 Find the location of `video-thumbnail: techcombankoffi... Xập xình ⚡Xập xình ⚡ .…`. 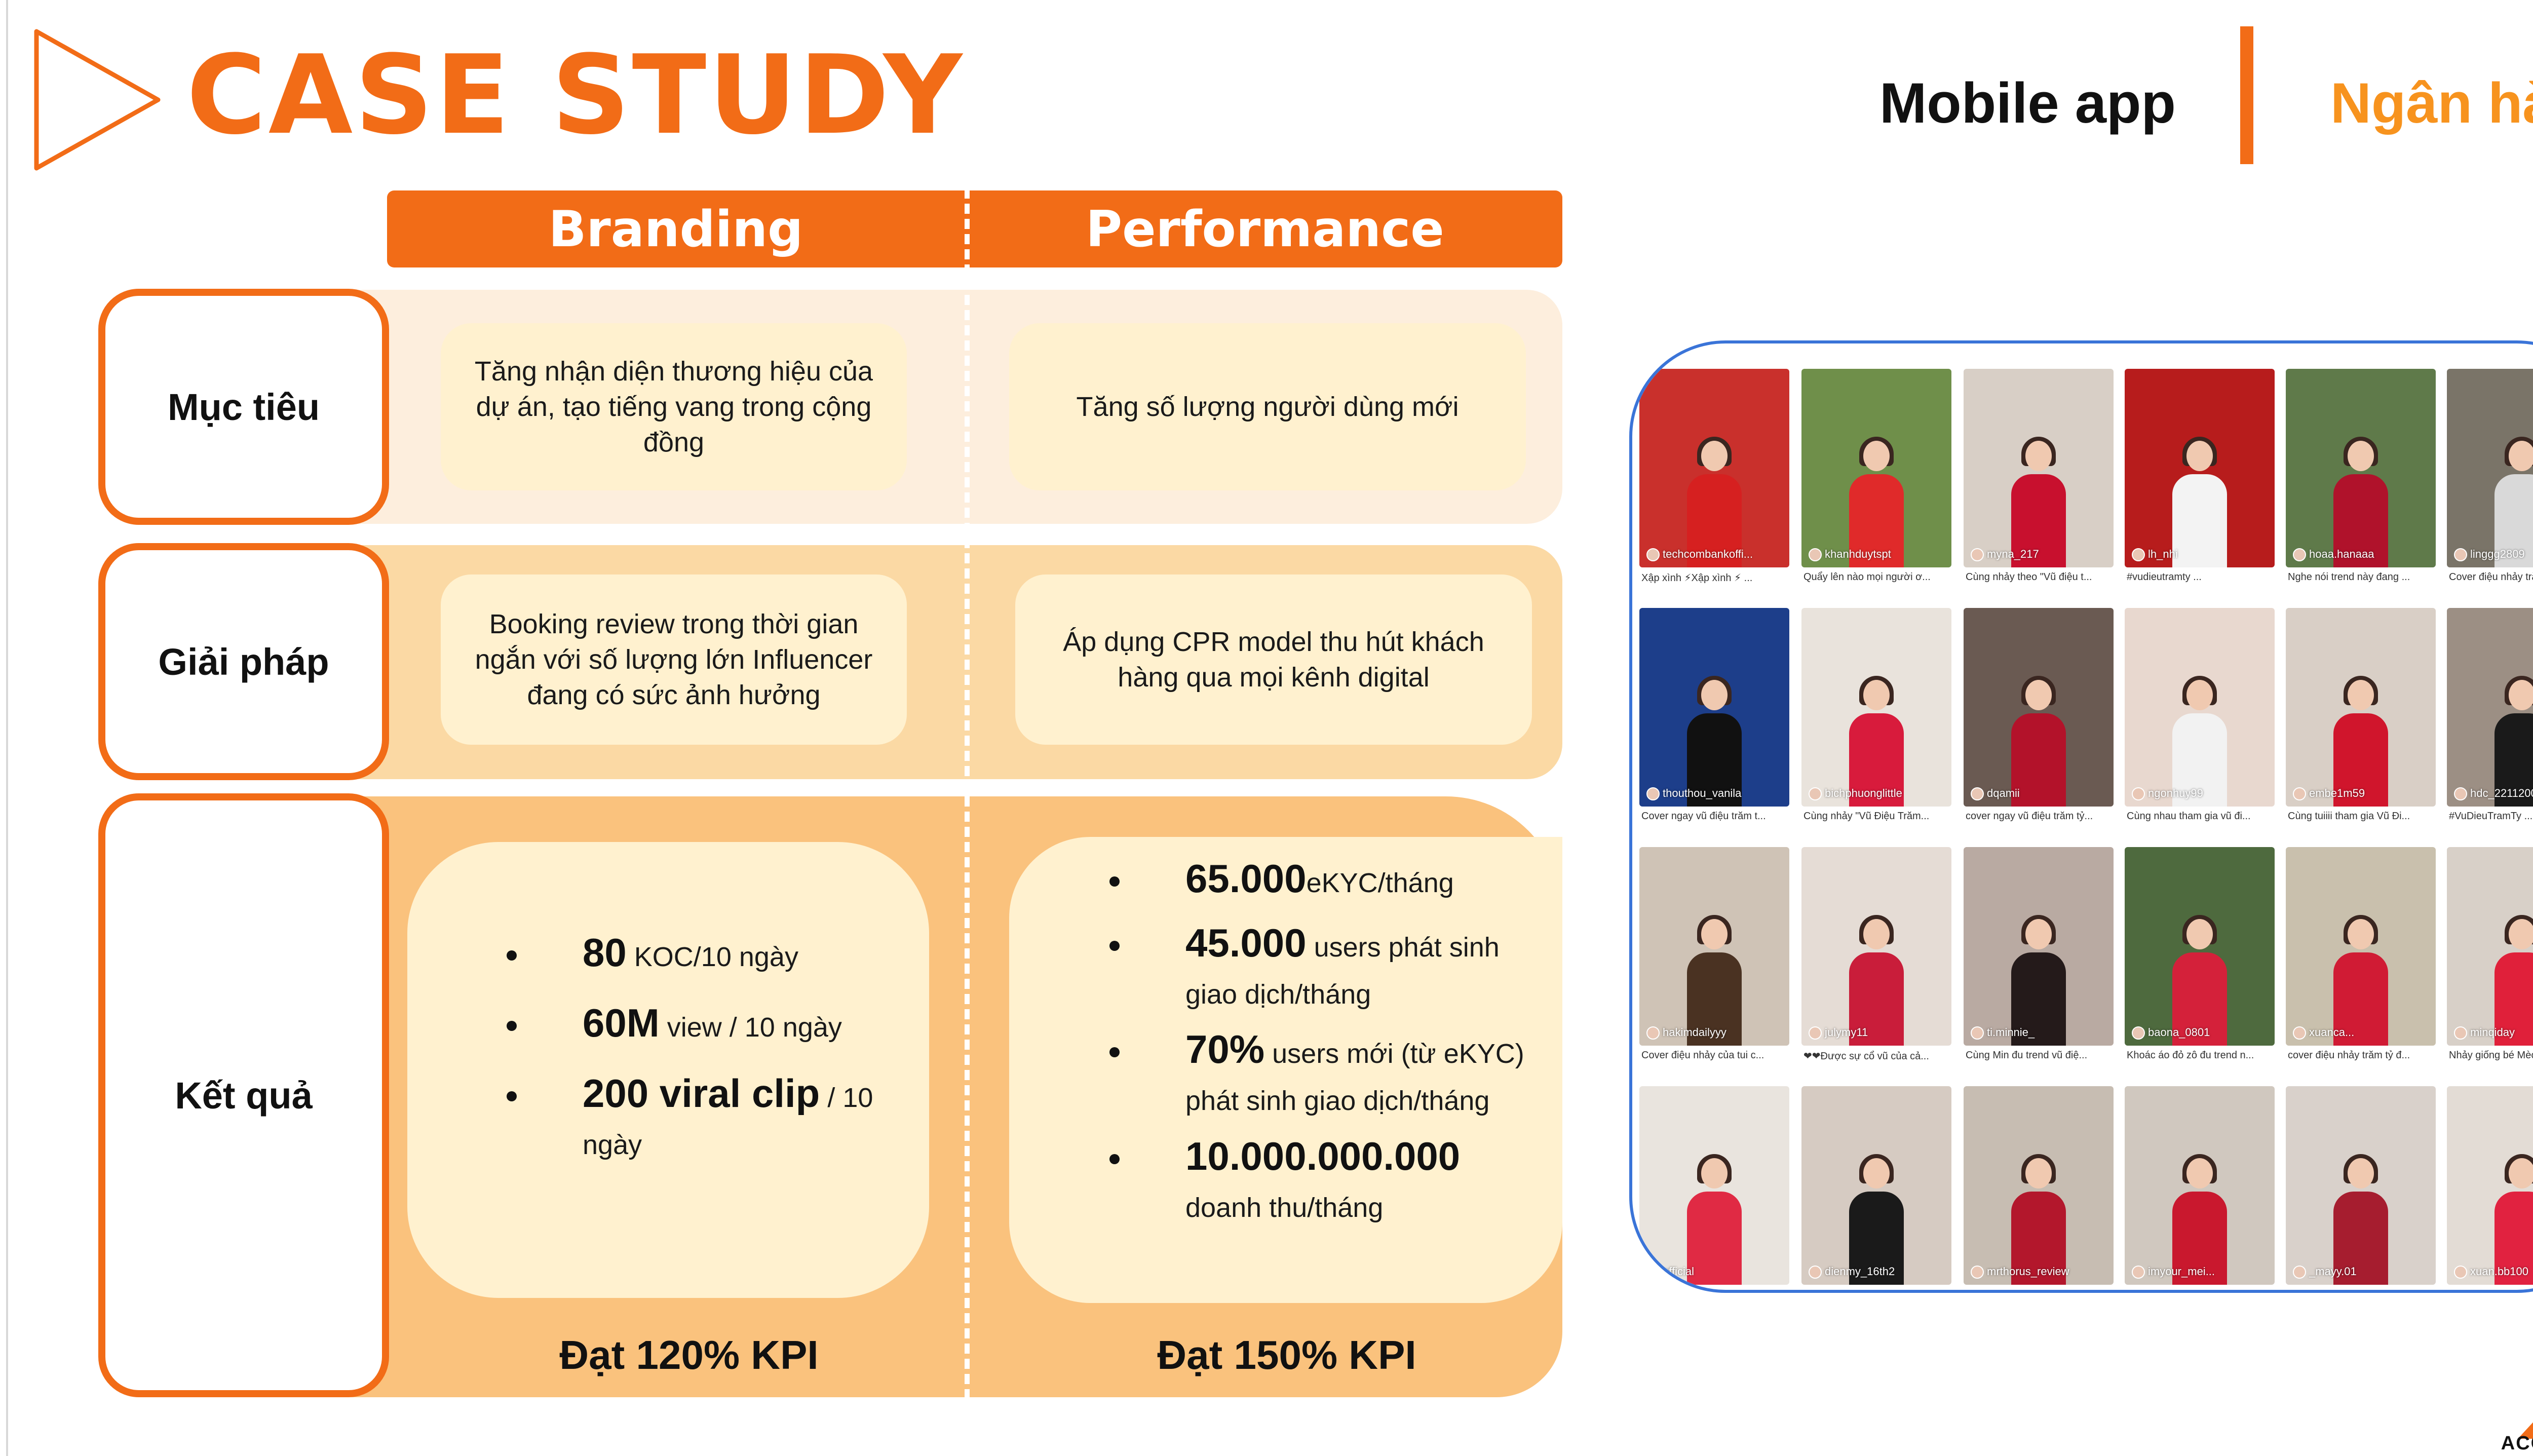

video-thumbnail: techcombankoffi... Xập xình ⚡Xập xình ⚡ .… is located at coordinates (1714, 488).